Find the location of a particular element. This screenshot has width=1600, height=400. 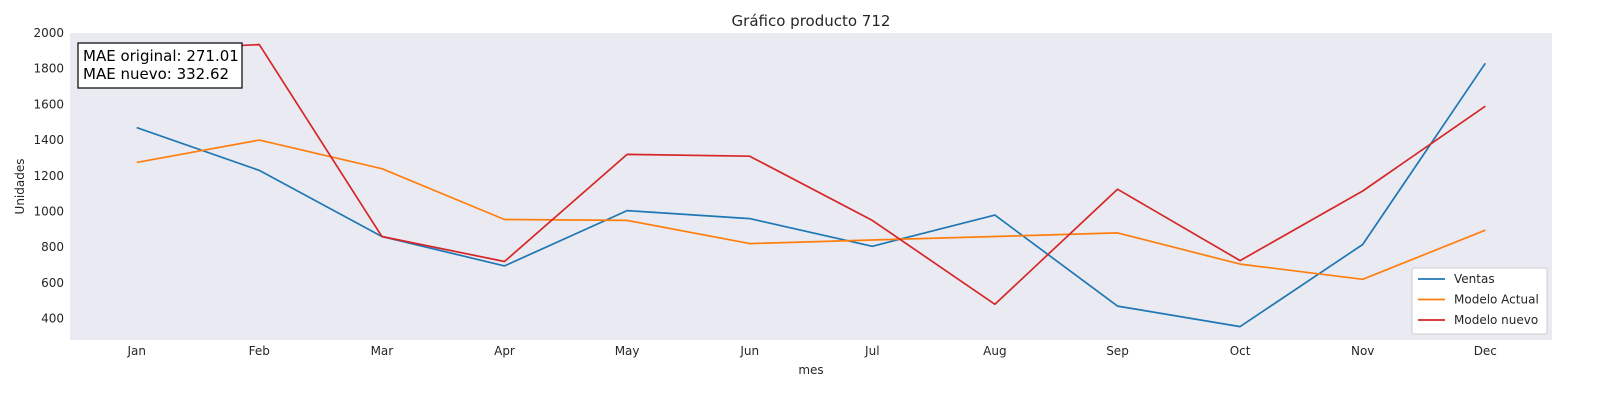

x-tick-label: Aug is located at coordinates (994, 351).